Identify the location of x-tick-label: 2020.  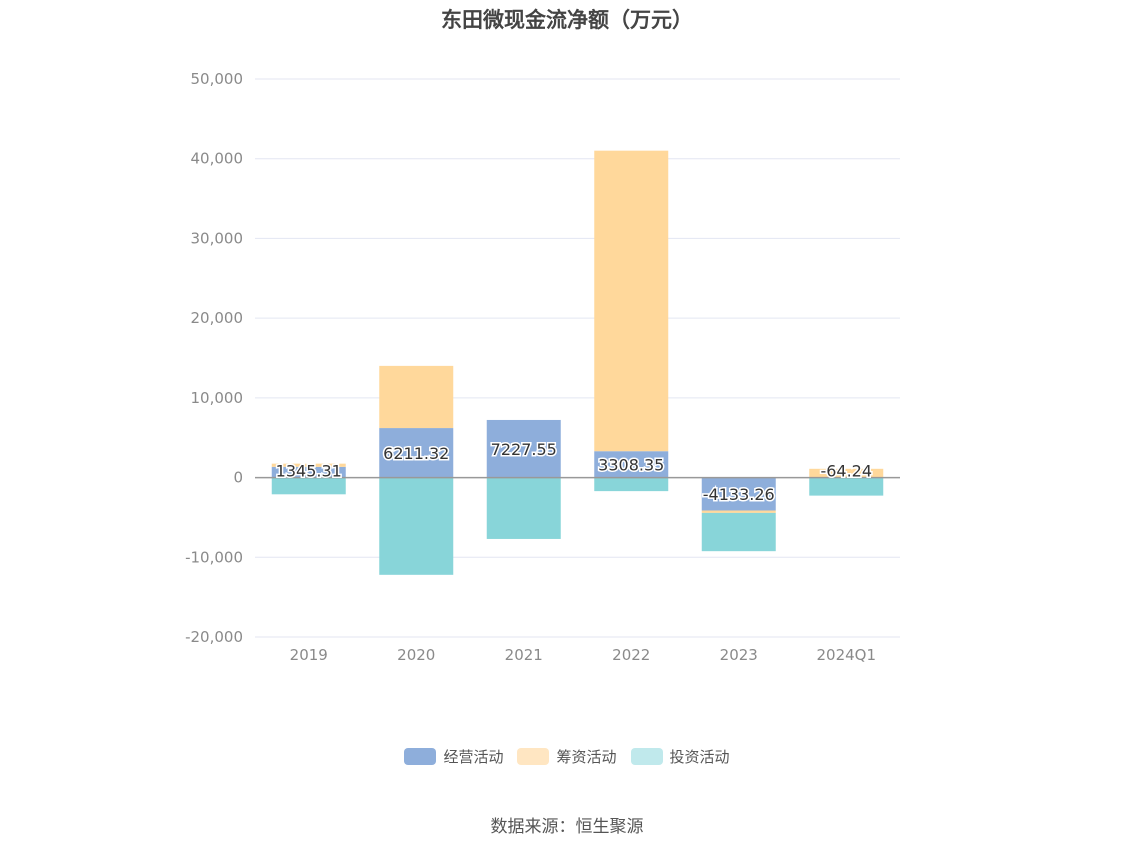
(416, 655).